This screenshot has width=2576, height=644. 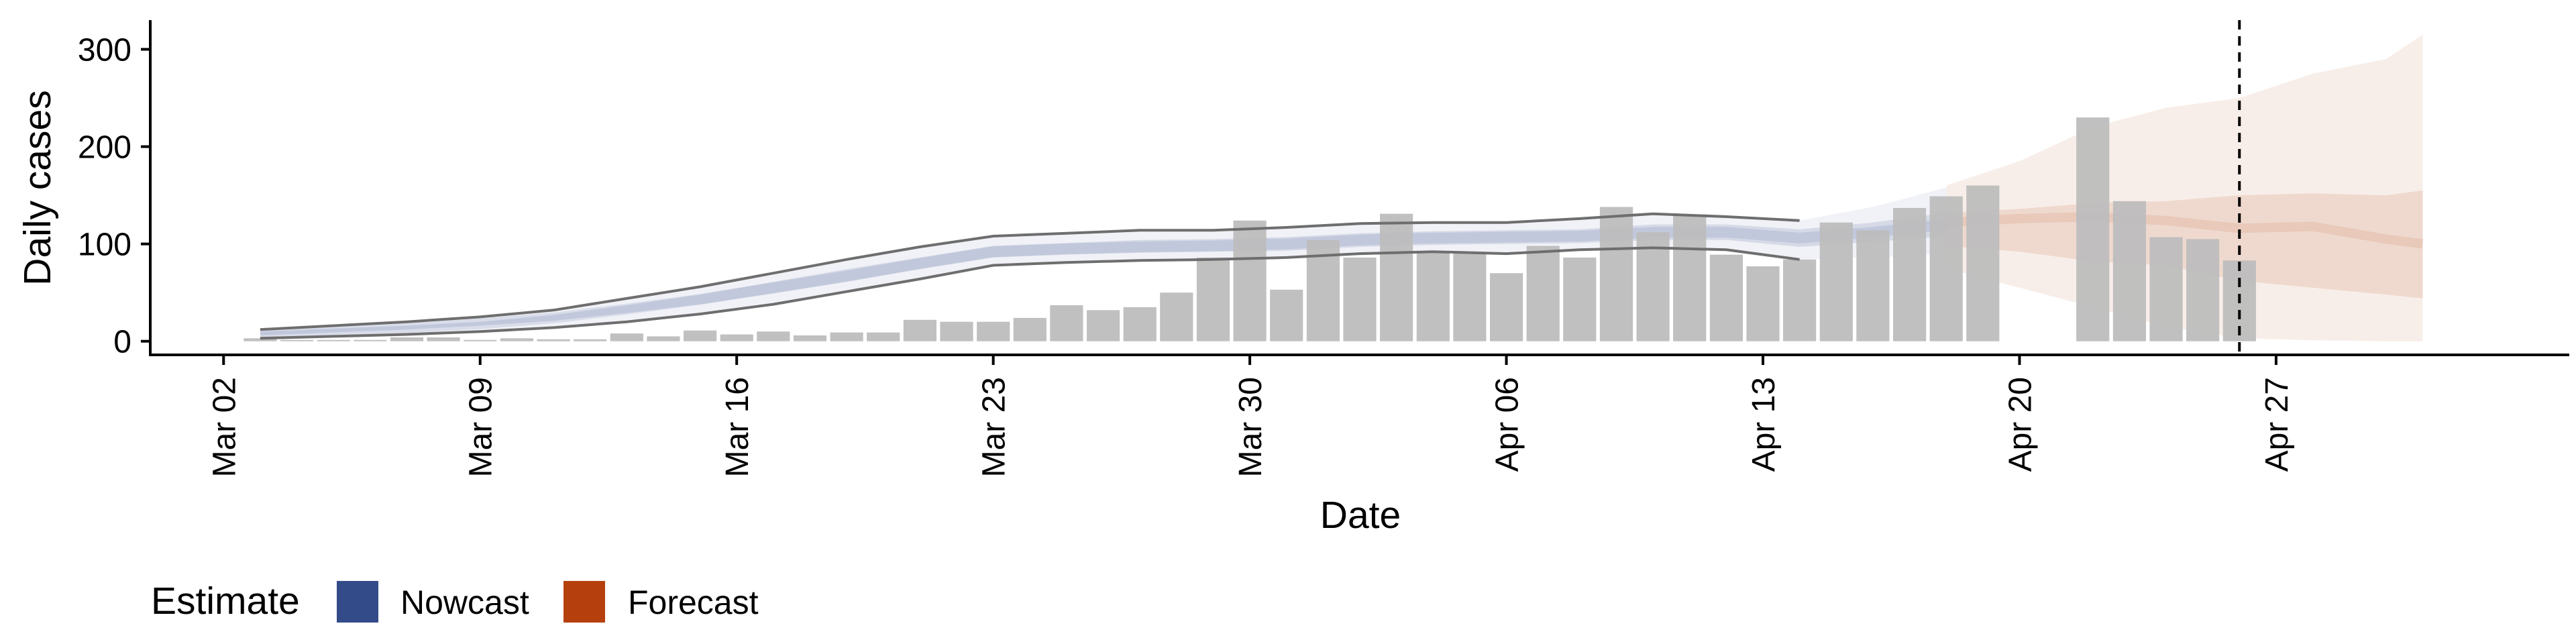 What do you see at coordinates (104, 148) in the screenshot?
I see `y-tick-label: 200` at bounding box center [104, 148].